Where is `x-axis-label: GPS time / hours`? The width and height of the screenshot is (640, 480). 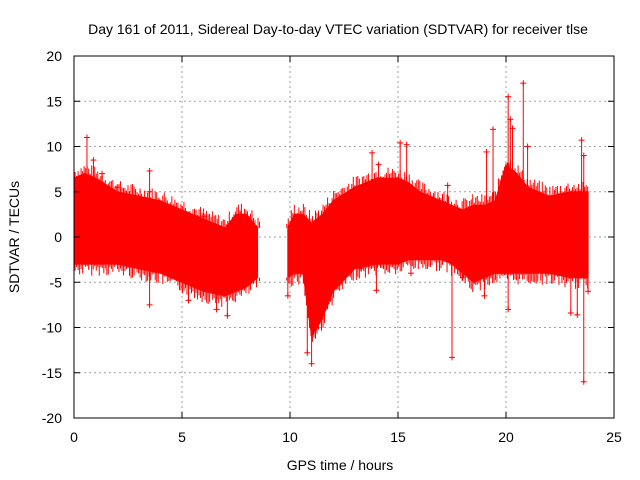 x-axis-label: GPS time / hours is located at coordinates (340, 465).